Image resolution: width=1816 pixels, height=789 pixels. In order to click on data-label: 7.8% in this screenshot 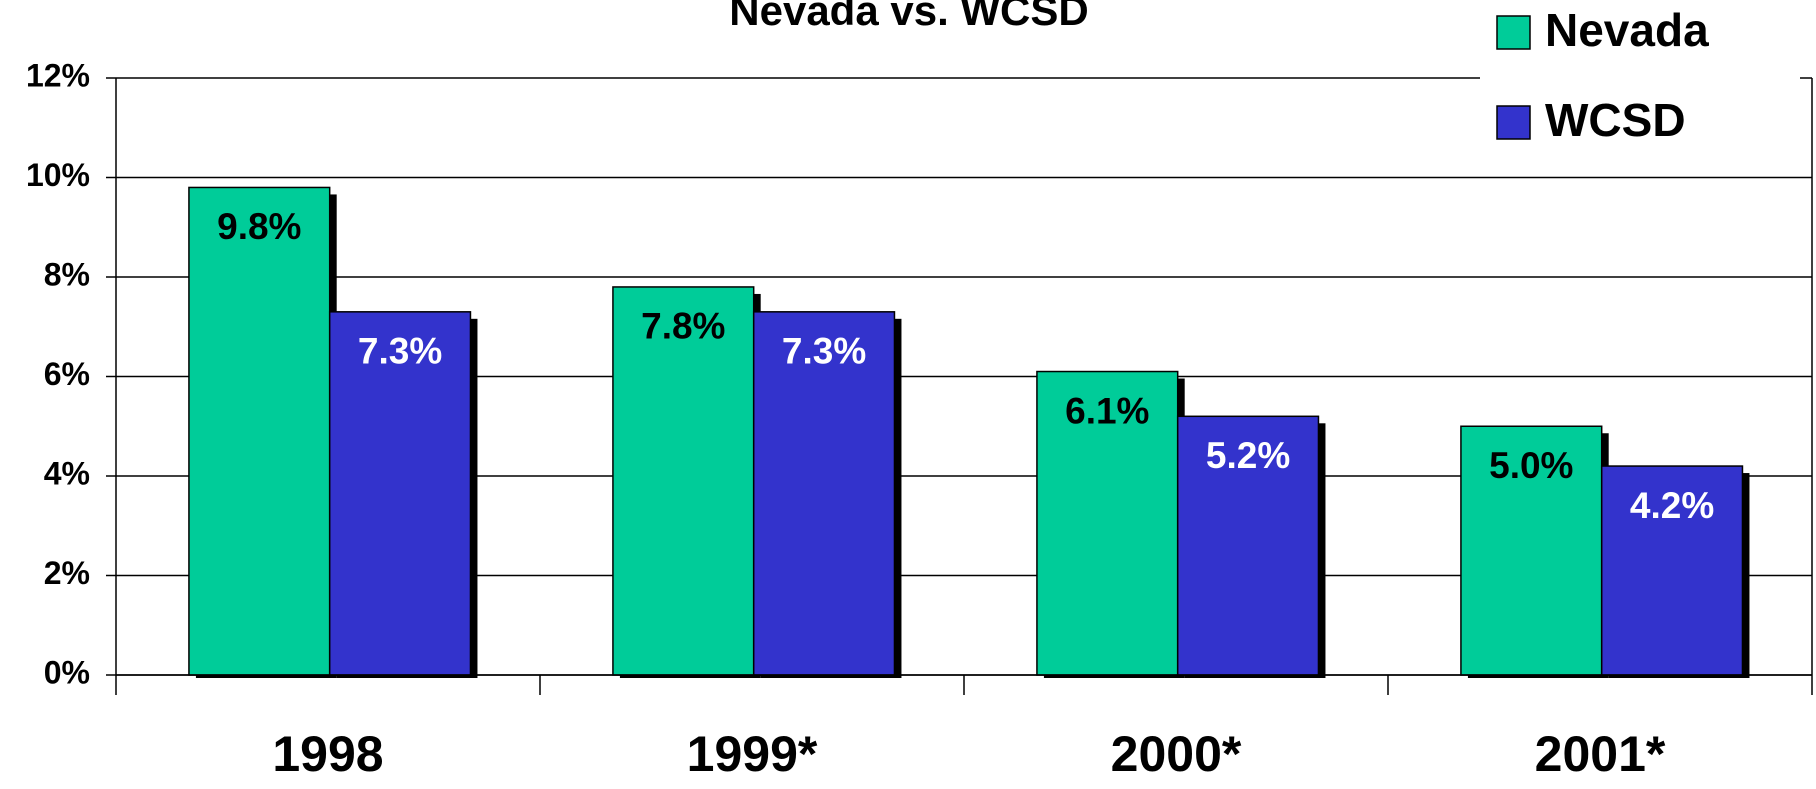, I will do `click(683, 326)`.